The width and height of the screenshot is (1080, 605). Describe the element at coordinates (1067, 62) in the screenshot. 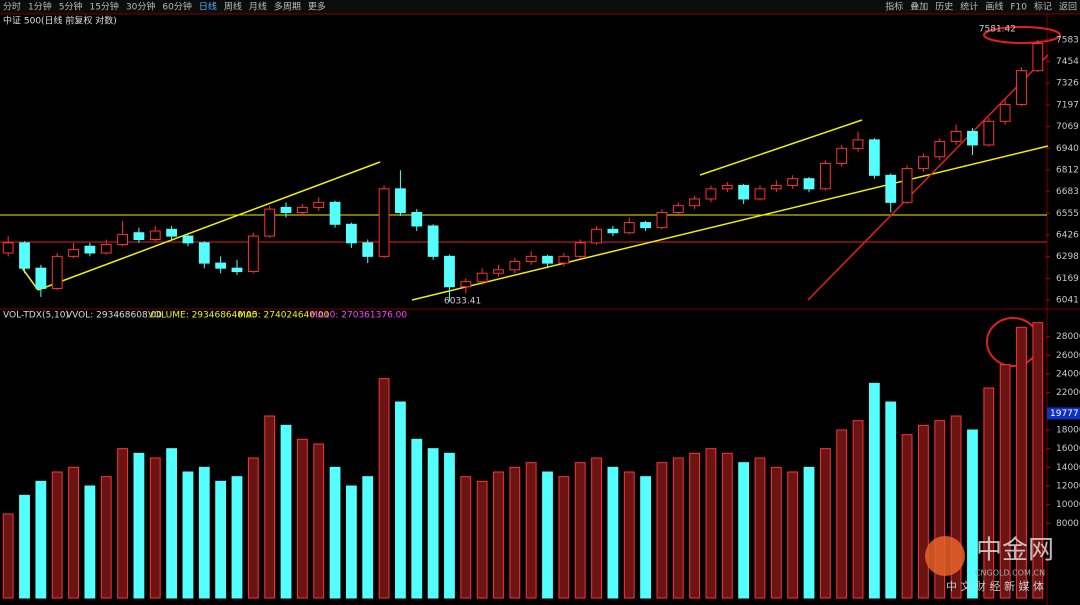

I see `y-tick-label: 7454` at that location.